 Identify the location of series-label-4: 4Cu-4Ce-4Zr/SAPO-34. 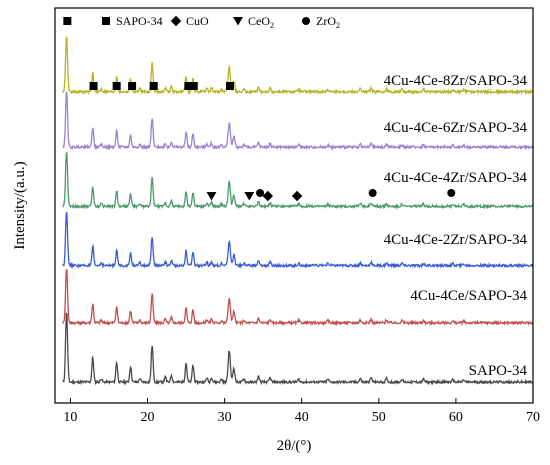
(456, 178).